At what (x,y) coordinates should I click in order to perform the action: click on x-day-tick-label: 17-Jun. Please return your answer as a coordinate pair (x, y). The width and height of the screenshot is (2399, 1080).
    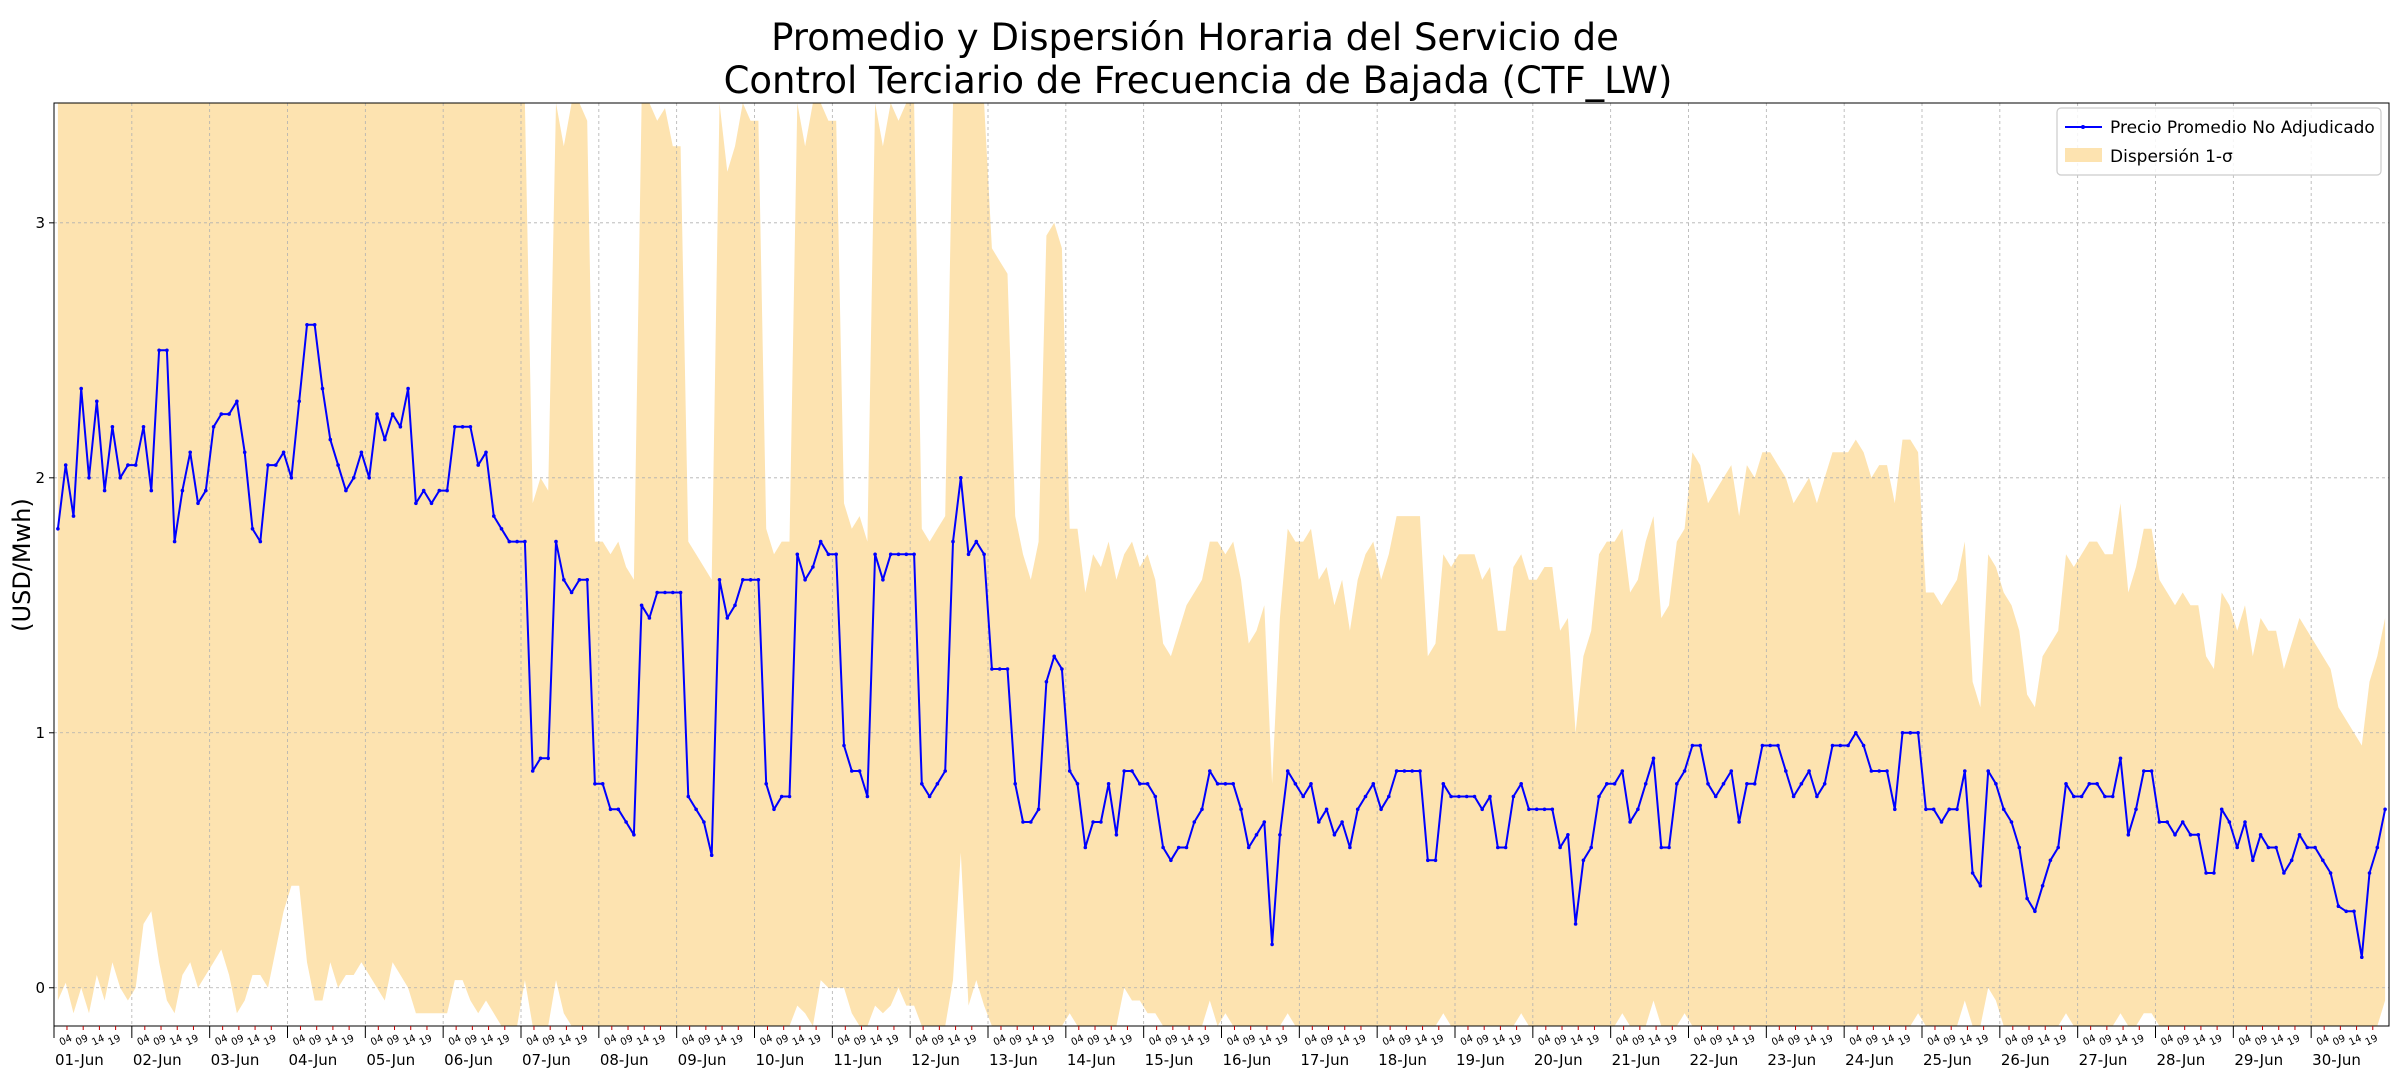
    Looking at the image, I should click on (1324, 1060).